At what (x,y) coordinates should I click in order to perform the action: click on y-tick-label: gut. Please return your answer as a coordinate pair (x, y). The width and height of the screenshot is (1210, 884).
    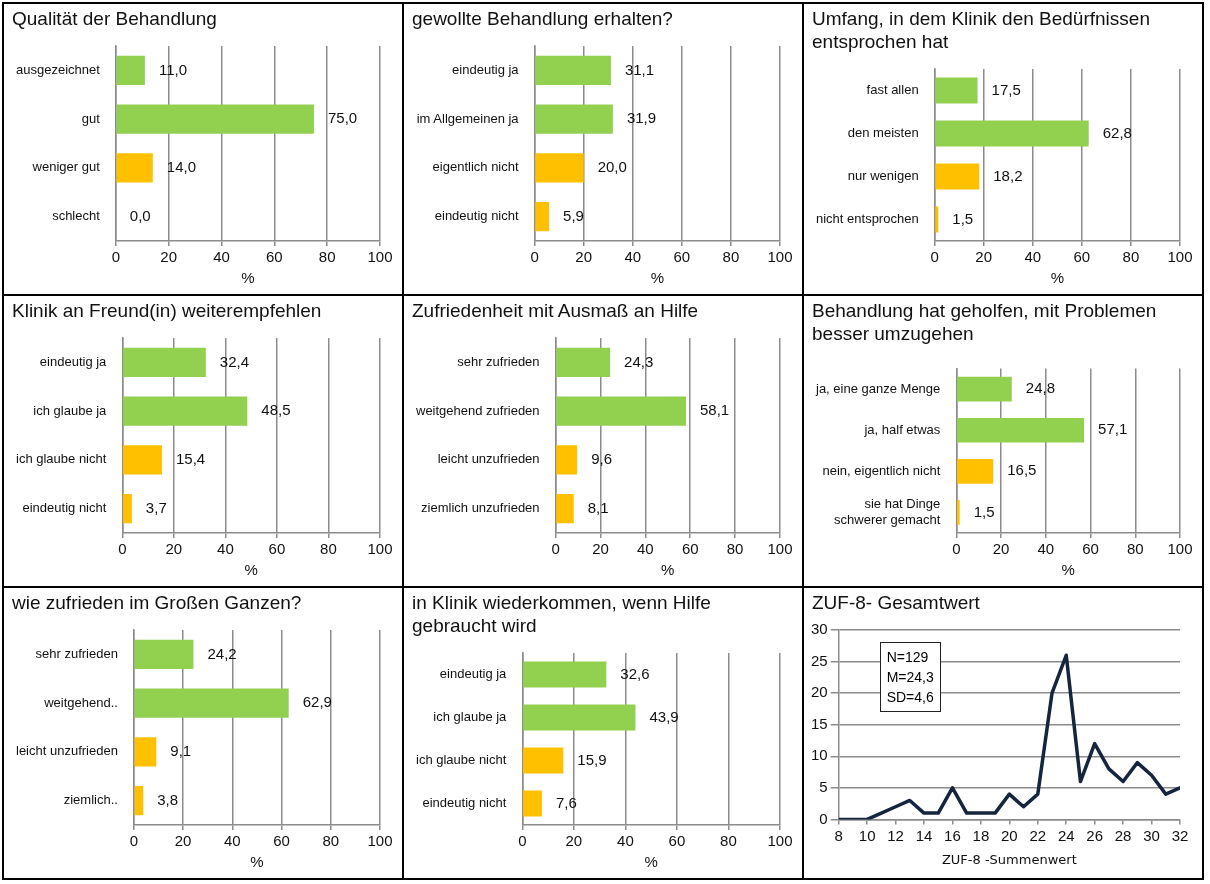
    Looking at the image, I should click on (91, 118).